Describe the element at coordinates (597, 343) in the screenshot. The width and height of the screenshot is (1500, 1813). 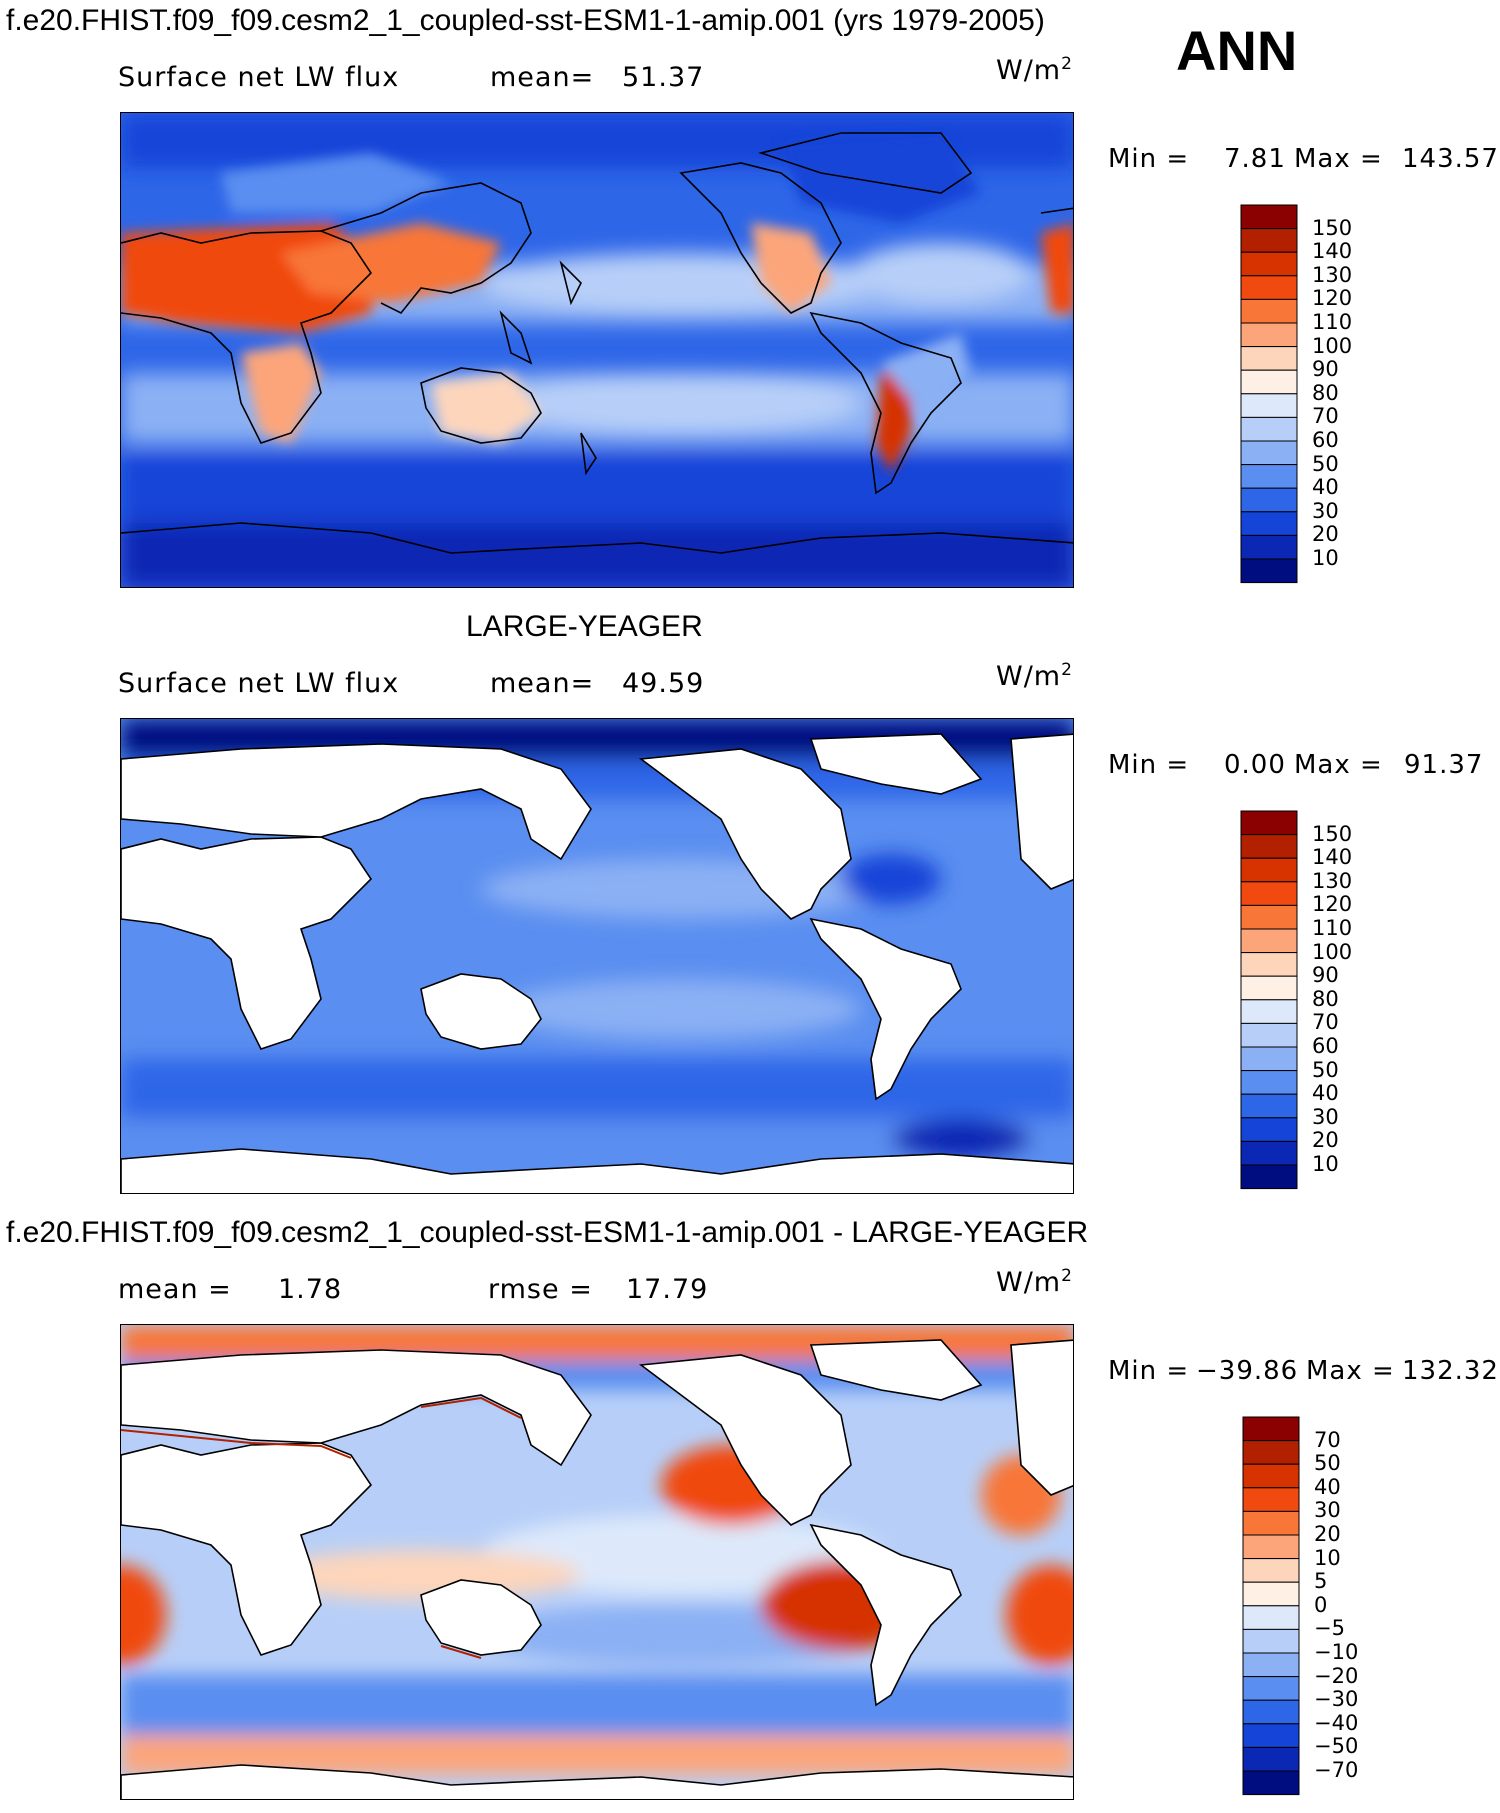
I see `model-coastlines` at that location.